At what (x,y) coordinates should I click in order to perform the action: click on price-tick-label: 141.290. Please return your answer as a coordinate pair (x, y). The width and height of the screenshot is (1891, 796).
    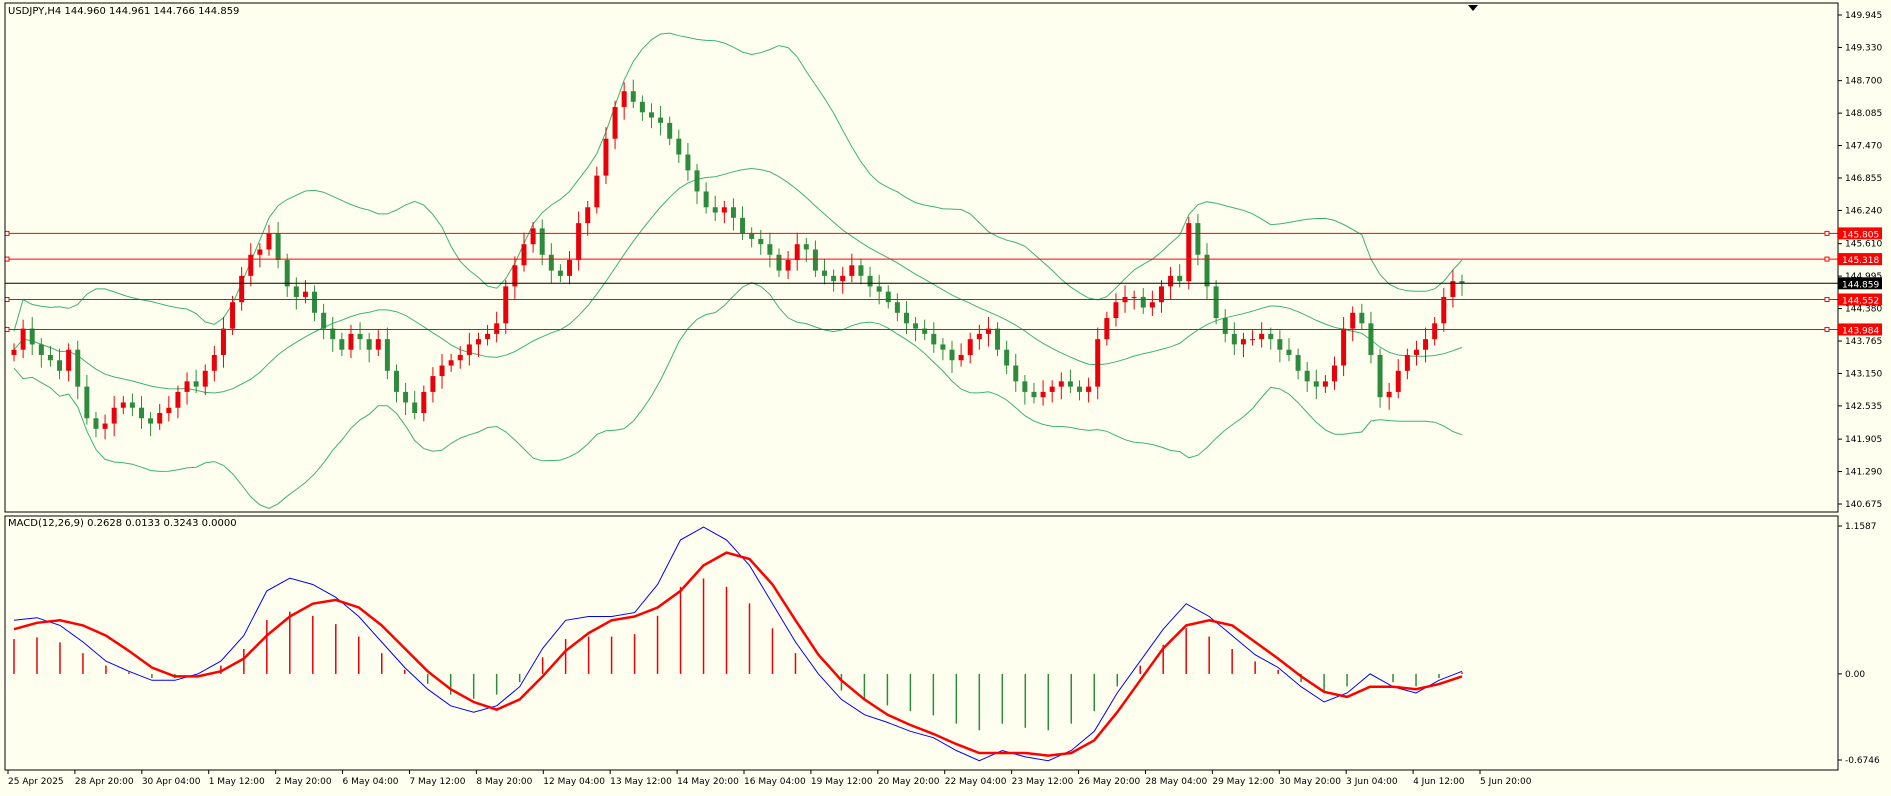
    Looking at the image, I should click on (1863, 473).